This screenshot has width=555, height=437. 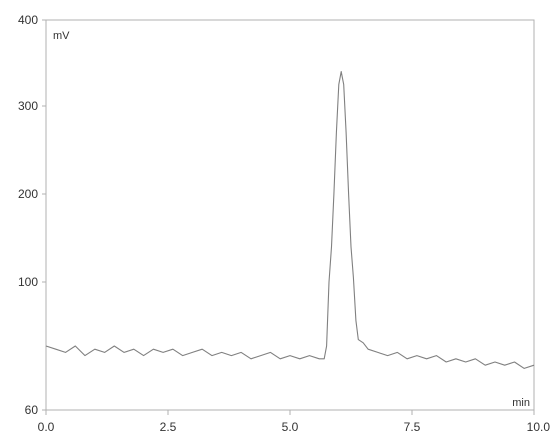 What do you see at coordinates (28, 20) in the screenshot?
I see `y-tick-label: 400` at bounding box center [28, 20].